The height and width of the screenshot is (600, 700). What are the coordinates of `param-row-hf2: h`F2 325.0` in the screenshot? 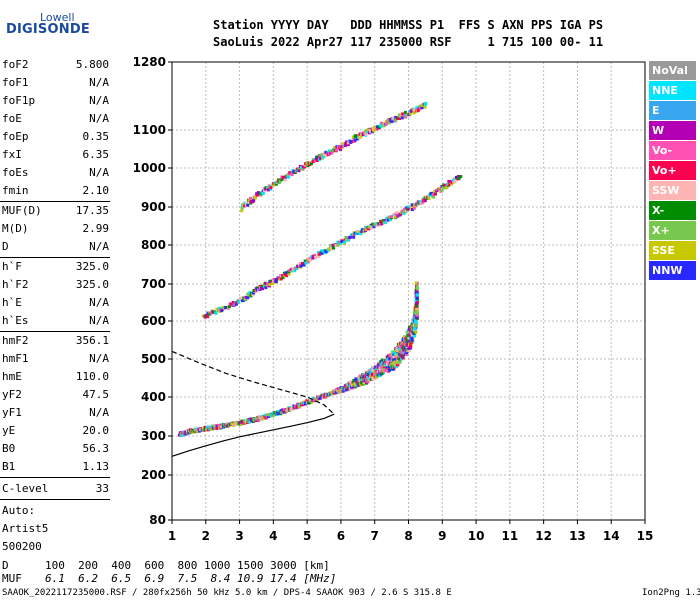 It's located at (55, 285).